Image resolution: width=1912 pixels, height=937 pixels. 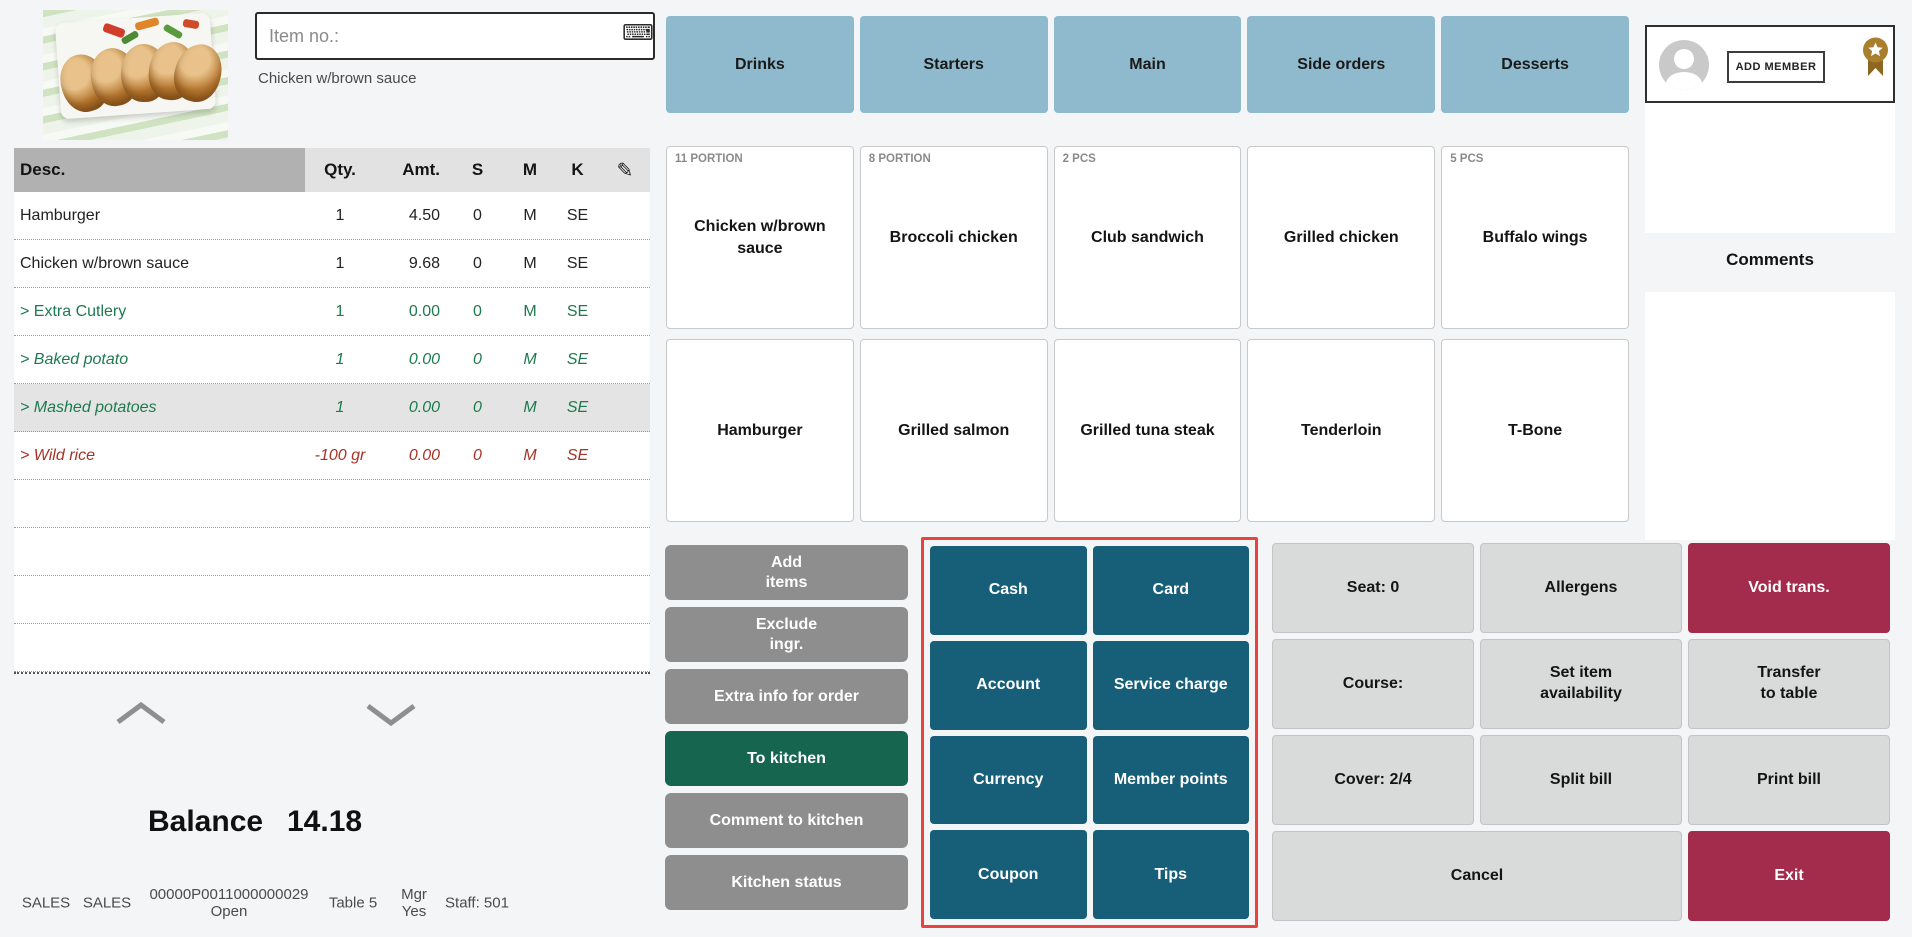 What do you see at coordinates (786, 696) in the screenshot?
I see `extra-info-for-order-button: Extra info for order` at bounding box center [786, 696].